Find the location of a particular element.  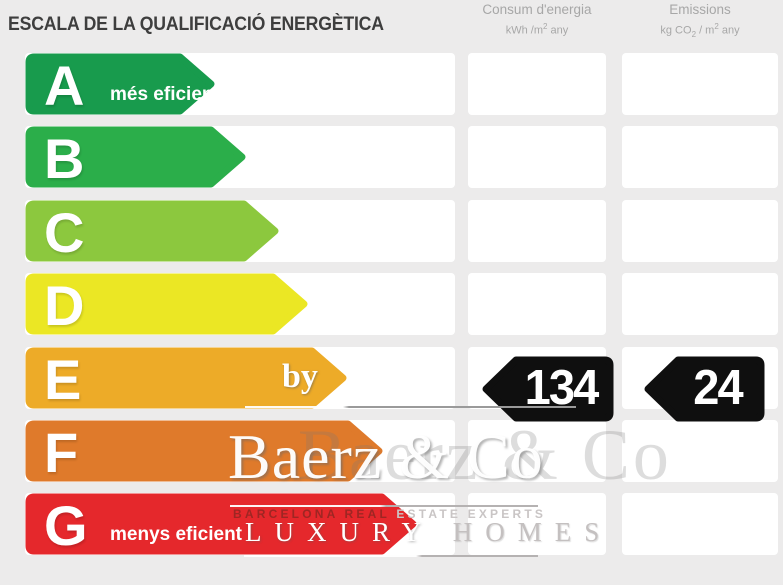

grade-letter-A: A is located at coordinates (64, 85).